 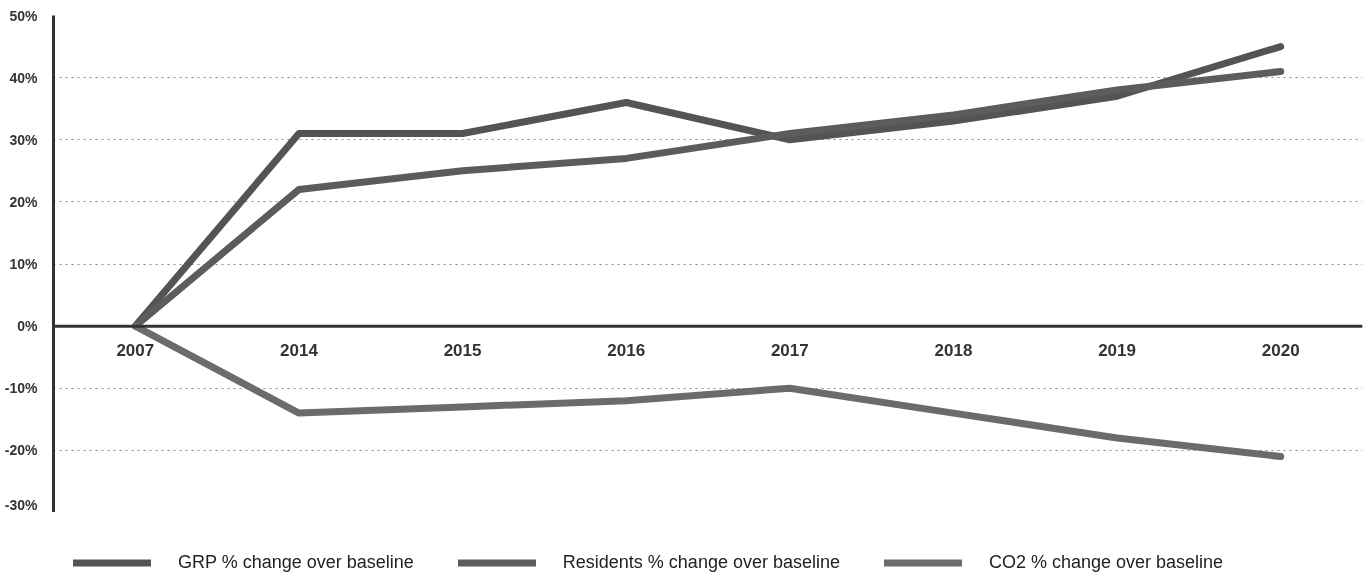 I want to click on legend-label: Residents % change over baseline, so click(x=701, y=562).